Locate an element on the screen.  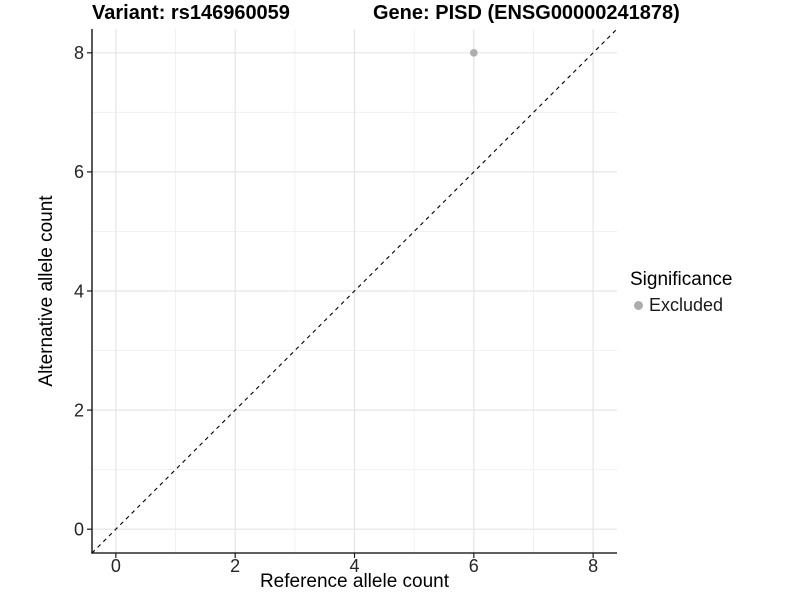
plot-title-variant: Variant: rs146960059 is located at coordinates (191, 13).